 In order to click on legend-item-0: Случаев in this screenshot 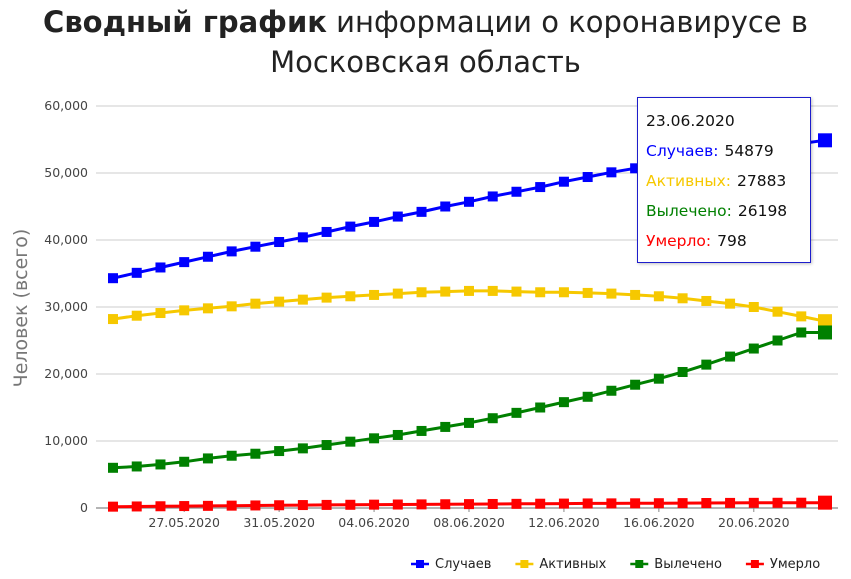, I will do `click(451, 564)`.